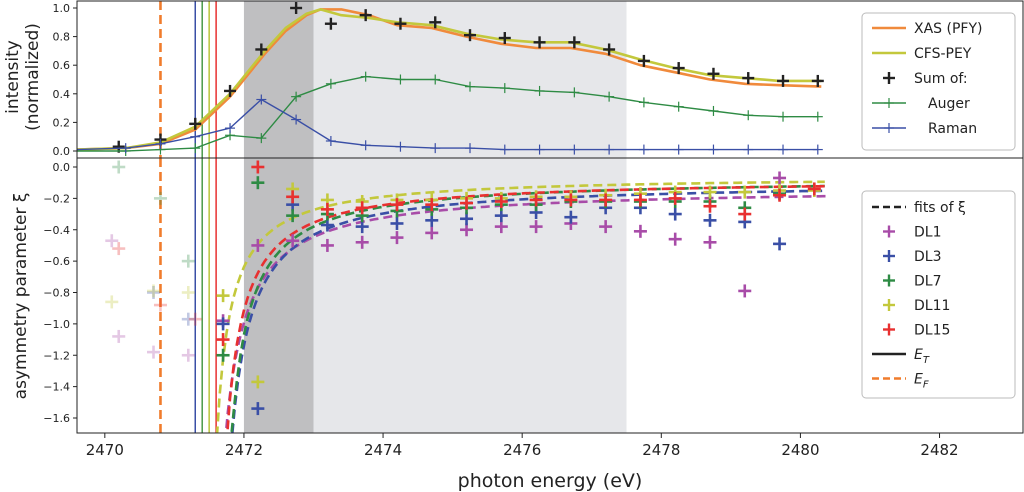  What do you see at coordinates (938, 294) in the screenshot?
I see `legend-box` at bounding box center [938, 294].